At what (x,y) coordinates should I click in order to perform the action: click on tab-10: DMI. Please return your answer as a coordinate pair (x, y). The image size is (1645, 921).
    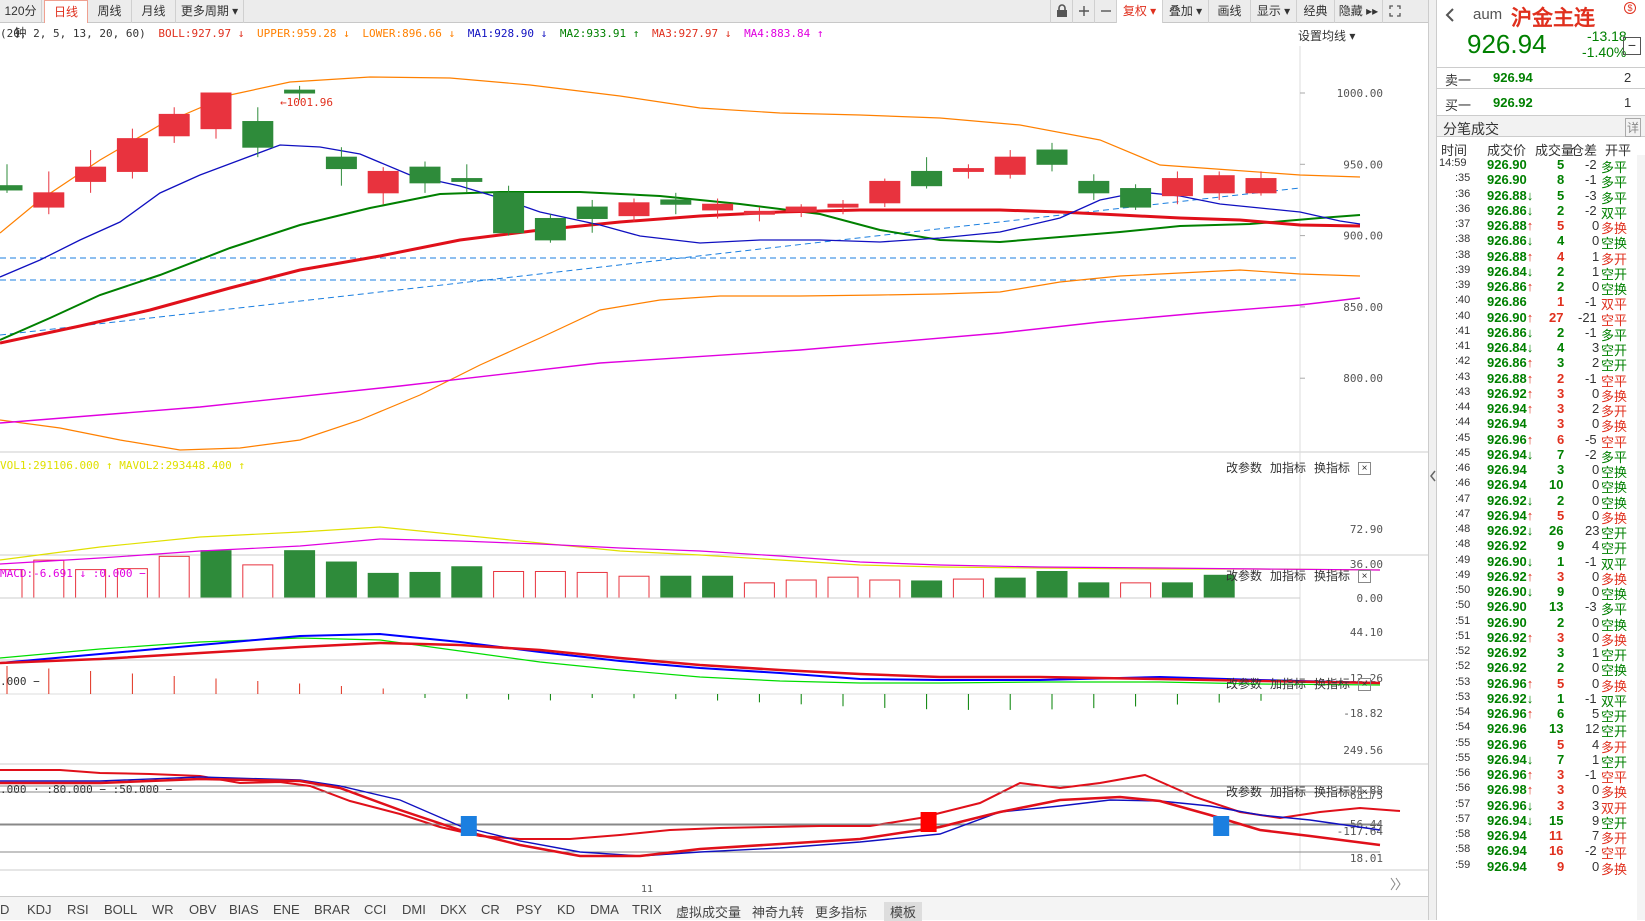
    Looking at the image, I should click on (414, 909).